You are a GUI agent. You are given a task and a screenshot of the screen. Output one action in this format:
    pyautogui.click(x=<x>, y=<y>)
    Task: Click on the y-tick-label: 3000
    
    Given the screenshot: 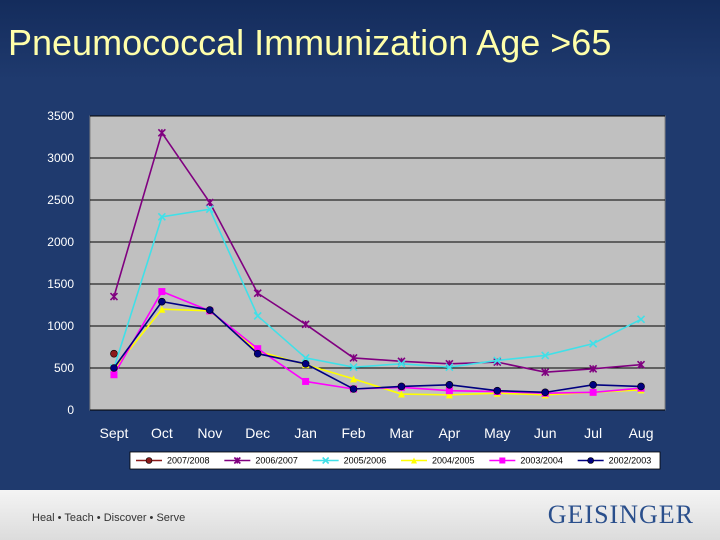 What is the action you would take?
    pyautogui.click(x=60, y=158)
    